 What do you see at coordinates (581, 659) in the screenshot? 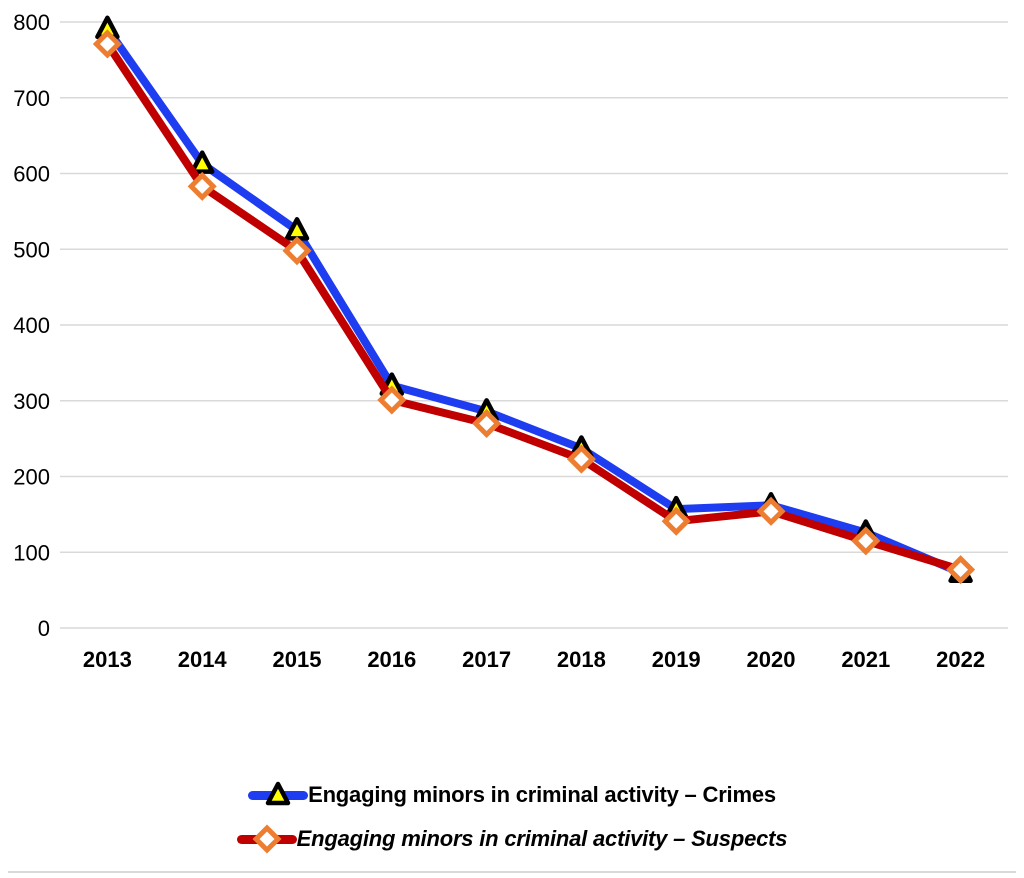
I see `x-tick-label: 2018` at bounding box center [581, 659].